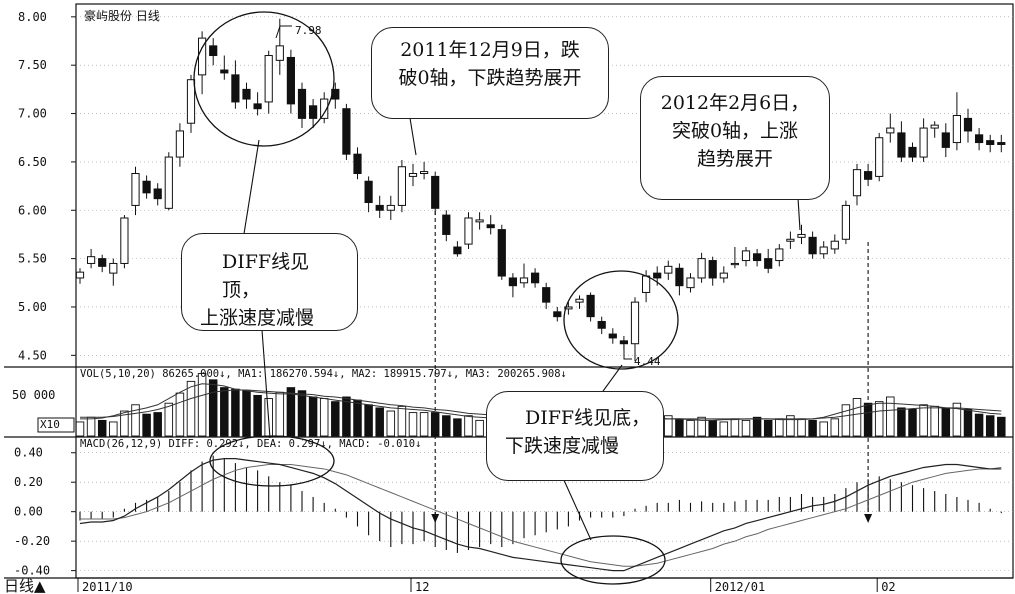 This screenshot has height=594, width=1015. I want to click on price-tick-label: 5.00, so click(32, 307).